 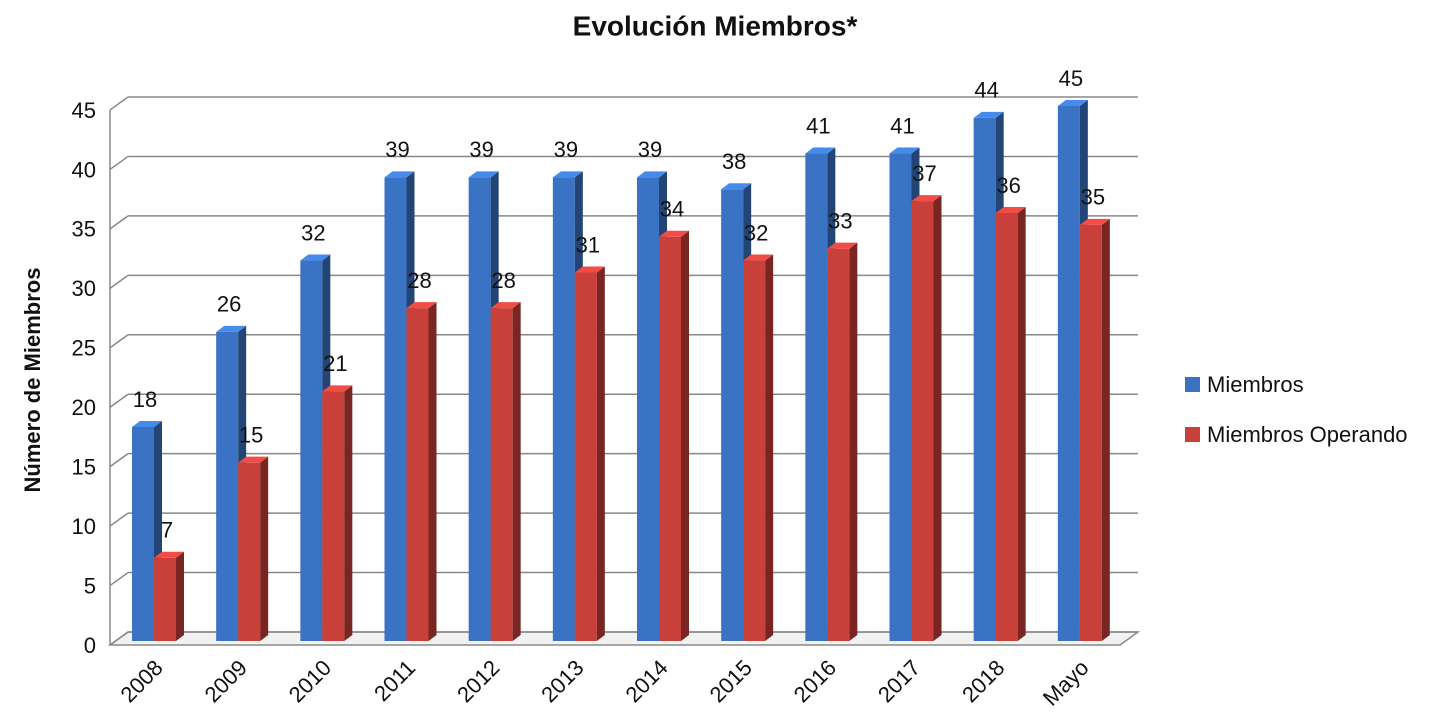 What do you see at coordinates (84, 526) in the screenshot?
I see `y-tick-label: 10` at bounding box center [84, 526].